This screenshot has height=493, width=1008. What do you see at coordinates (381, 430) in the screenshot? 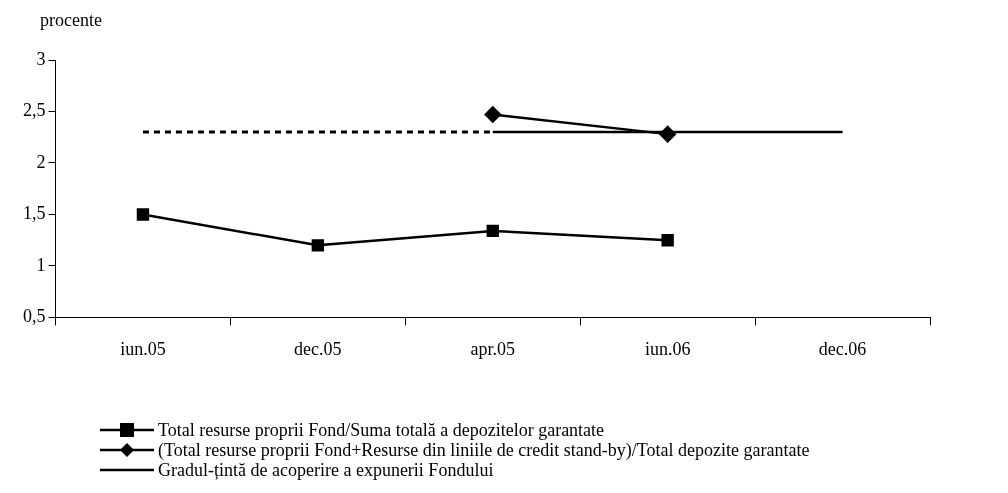
I see `legend-label: Total resurse proprii Fond/Suma totală a depozitelor garantate` at bounding box center [381, 430].